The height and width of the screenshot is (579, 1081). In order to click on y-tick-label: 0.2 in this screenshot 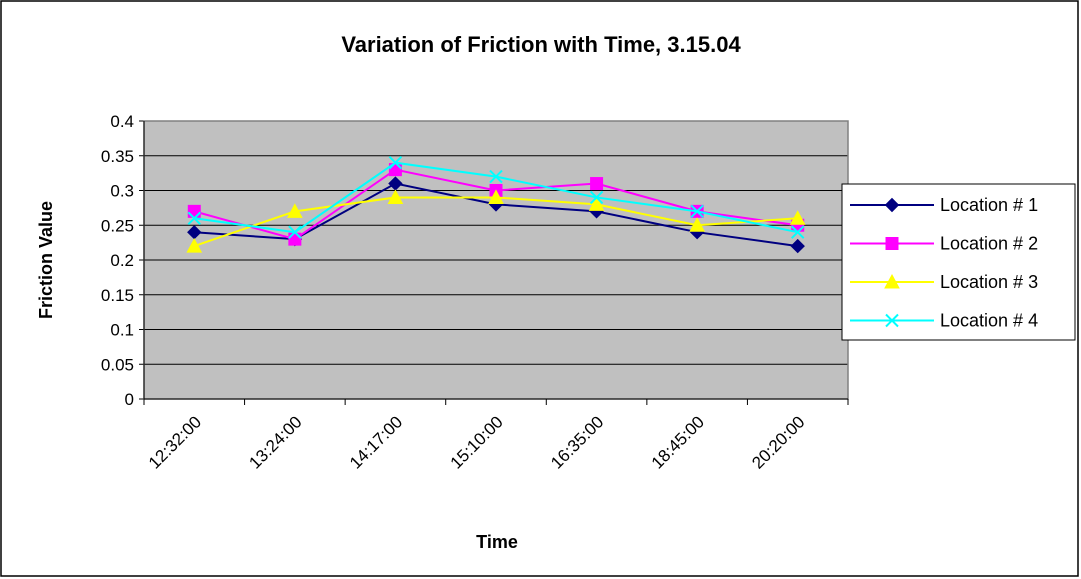, I will do `click(122, 260)`.